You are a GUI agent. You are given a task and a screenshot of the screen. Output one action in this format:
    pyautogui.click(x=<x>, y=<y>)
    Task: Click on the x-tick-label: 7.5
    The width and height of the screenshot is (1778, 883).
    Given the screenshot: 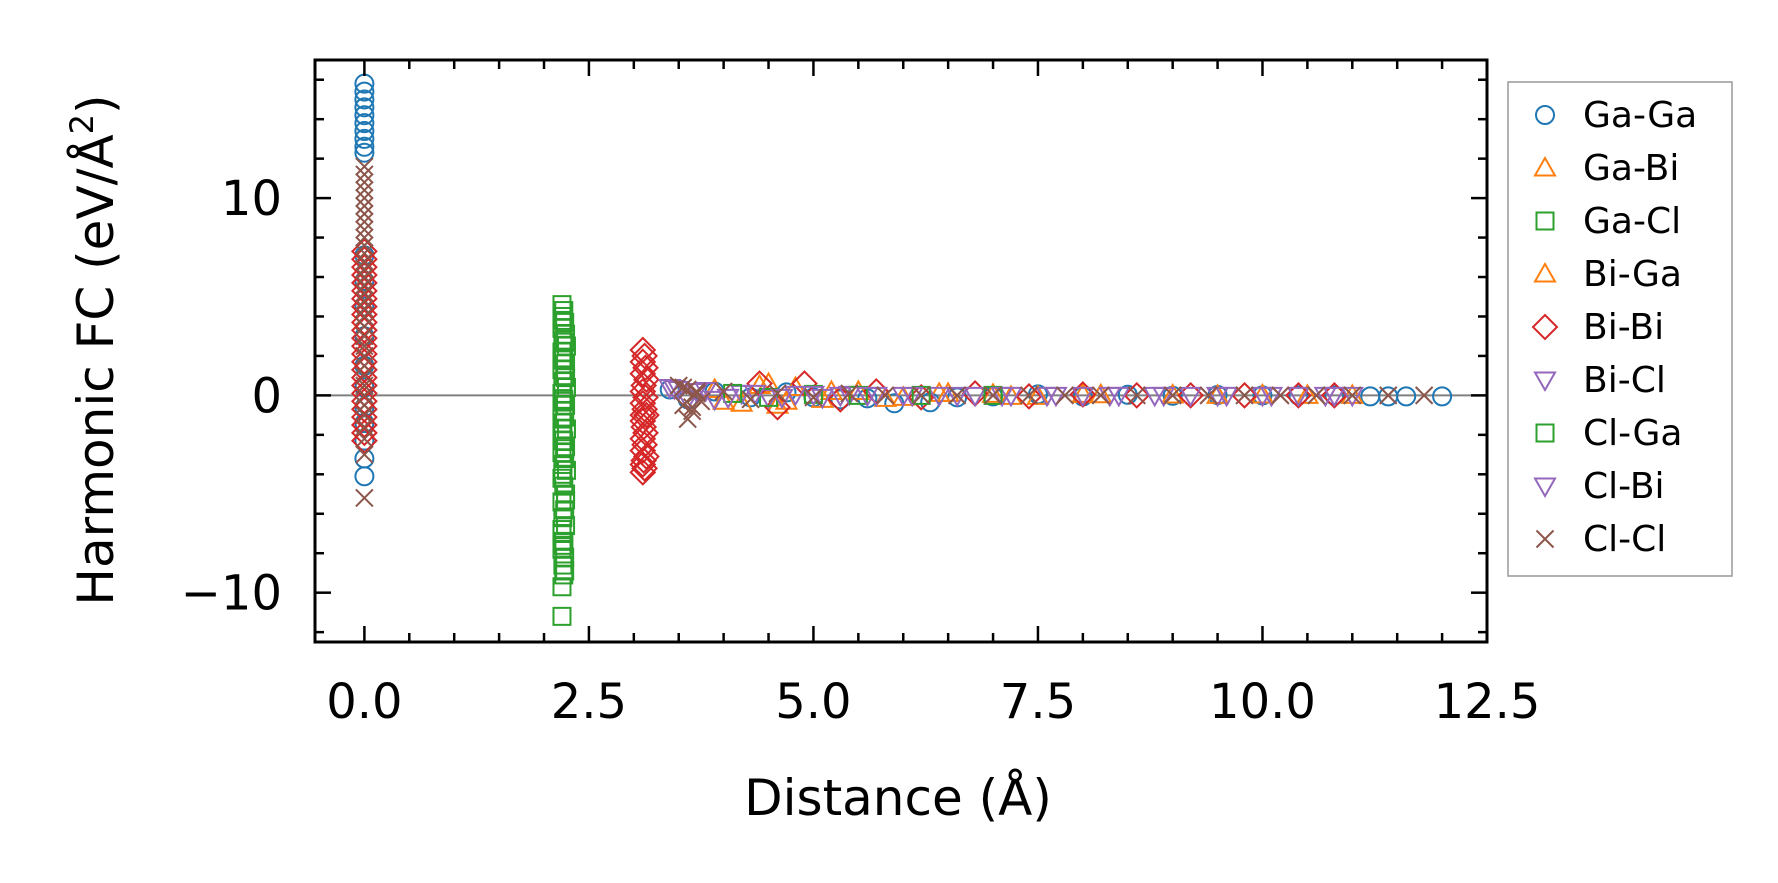 What is the action you would take?
    pyautogui.click(x=1038, y=702)
    